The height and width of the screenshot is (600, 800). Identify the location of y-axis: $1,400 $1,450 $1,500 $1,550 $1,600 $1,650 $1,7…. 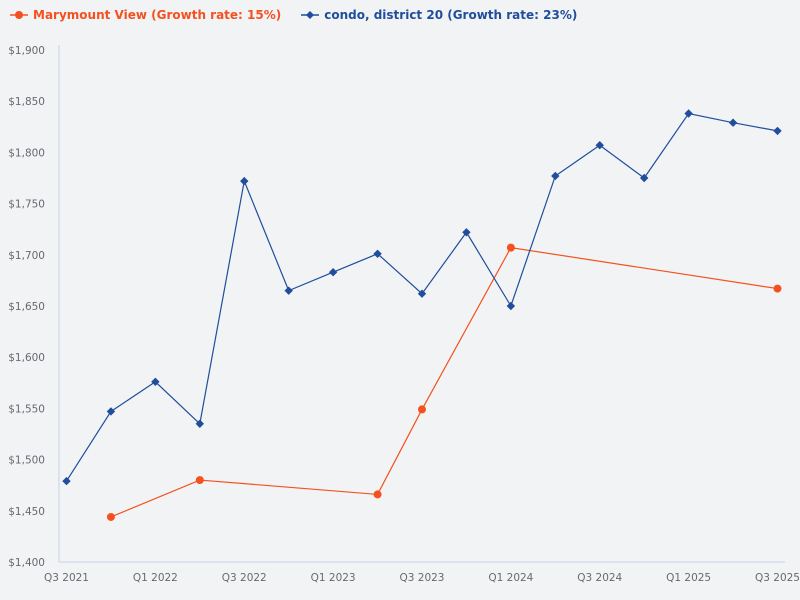
(34, 307).